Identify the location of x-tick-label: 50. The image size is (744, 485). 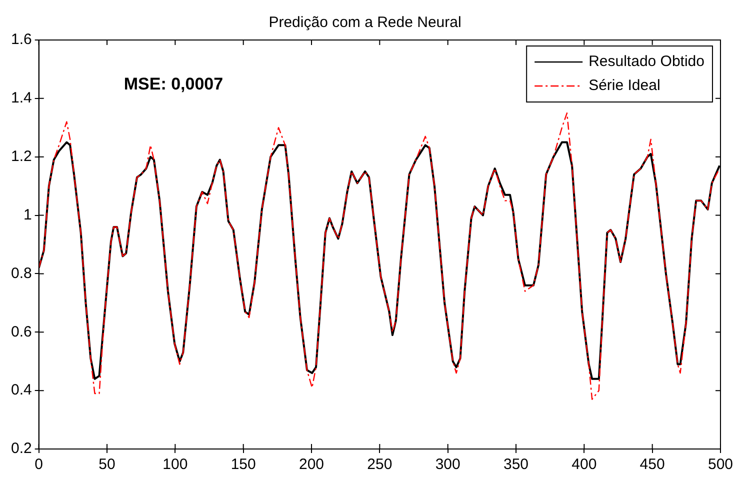
(107, 465).